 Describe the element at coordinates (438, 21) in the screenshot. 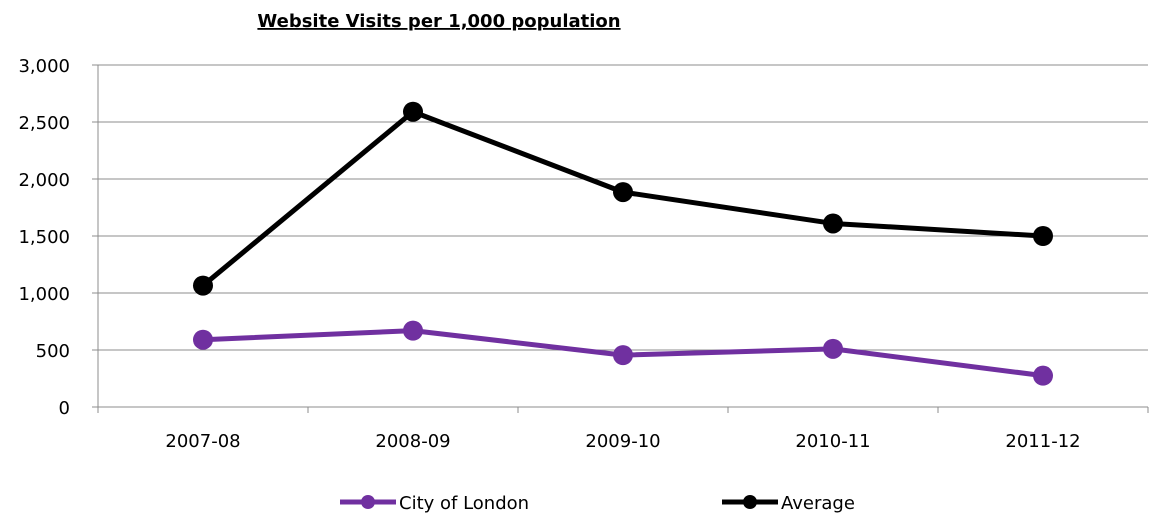

I see `chart-title: Website Visits per 1,000 population` at that location.